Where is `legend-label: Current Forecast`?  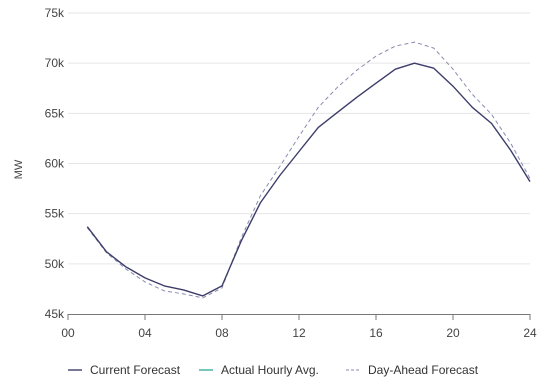 legend-label: Current Forecast is located at coordinates (135, 370).